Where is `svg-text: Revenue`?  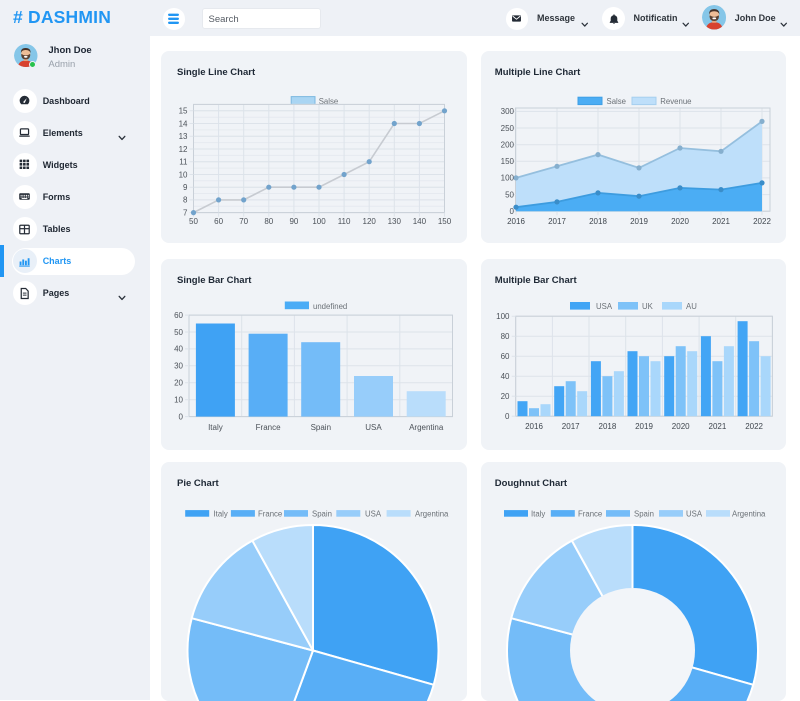
svg-text: Revenue is located at coordinates (675, 101).